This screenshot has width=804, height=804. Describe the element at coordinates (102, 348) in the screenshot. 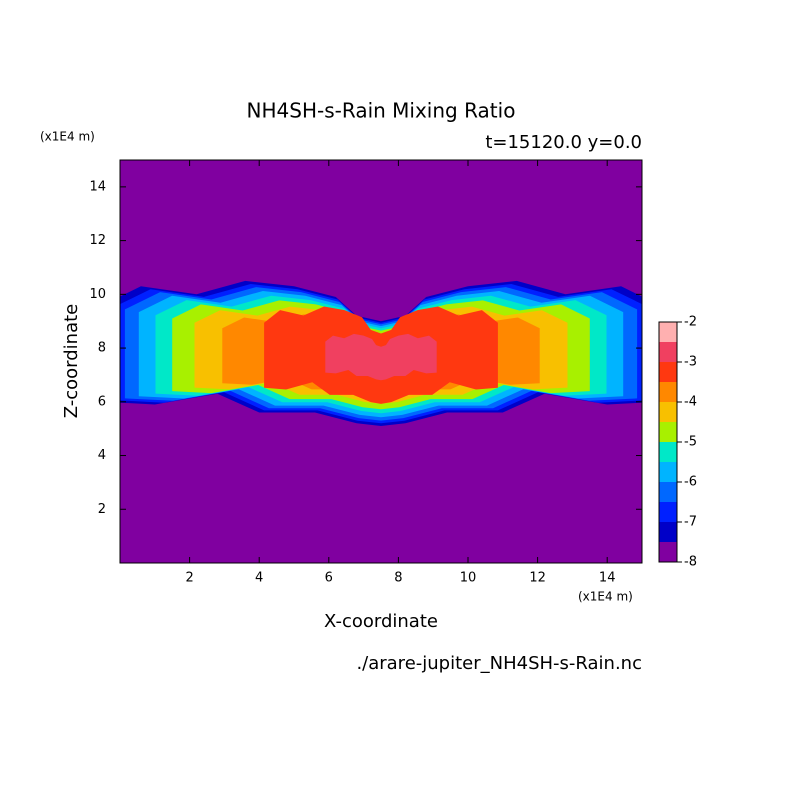

I see `y-tick-label: 8` at that location.